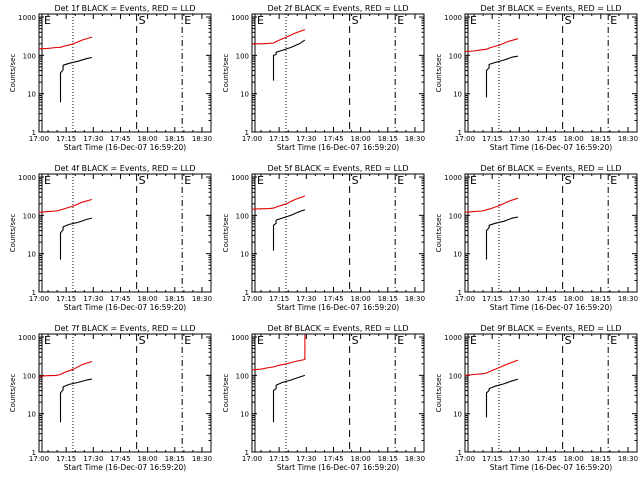 Image resolution: width=640 pixels, height=480 pixels. I want to click on chart-title: Det 9f BLACK = Events, RED = LLD, so click(550, 328).